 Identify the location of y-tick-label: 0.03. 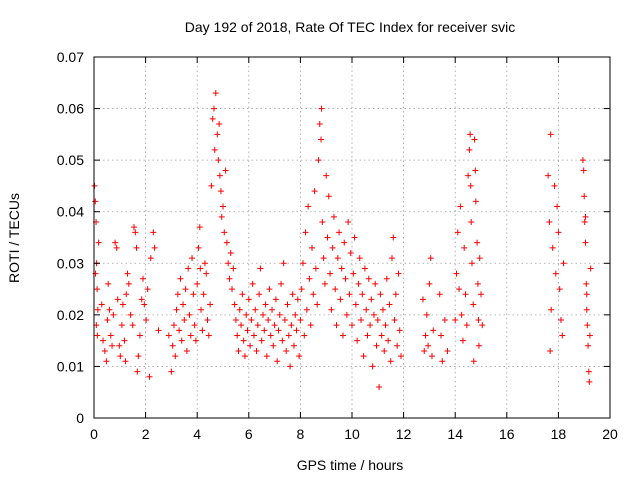
(70, 263).